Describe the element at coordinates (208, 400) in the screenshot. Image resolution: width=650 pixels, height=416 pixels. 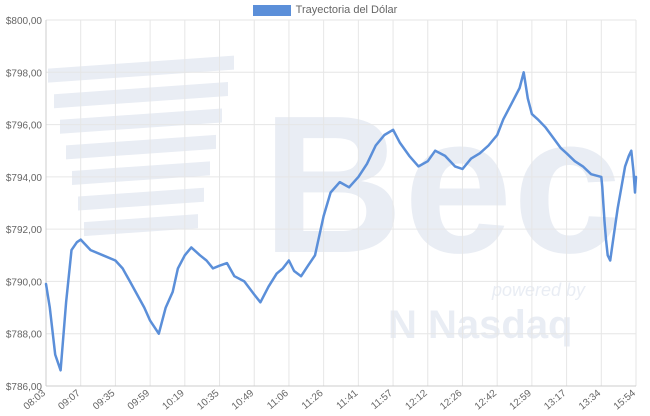
I see `x-tick-label: 10:35` at that location.